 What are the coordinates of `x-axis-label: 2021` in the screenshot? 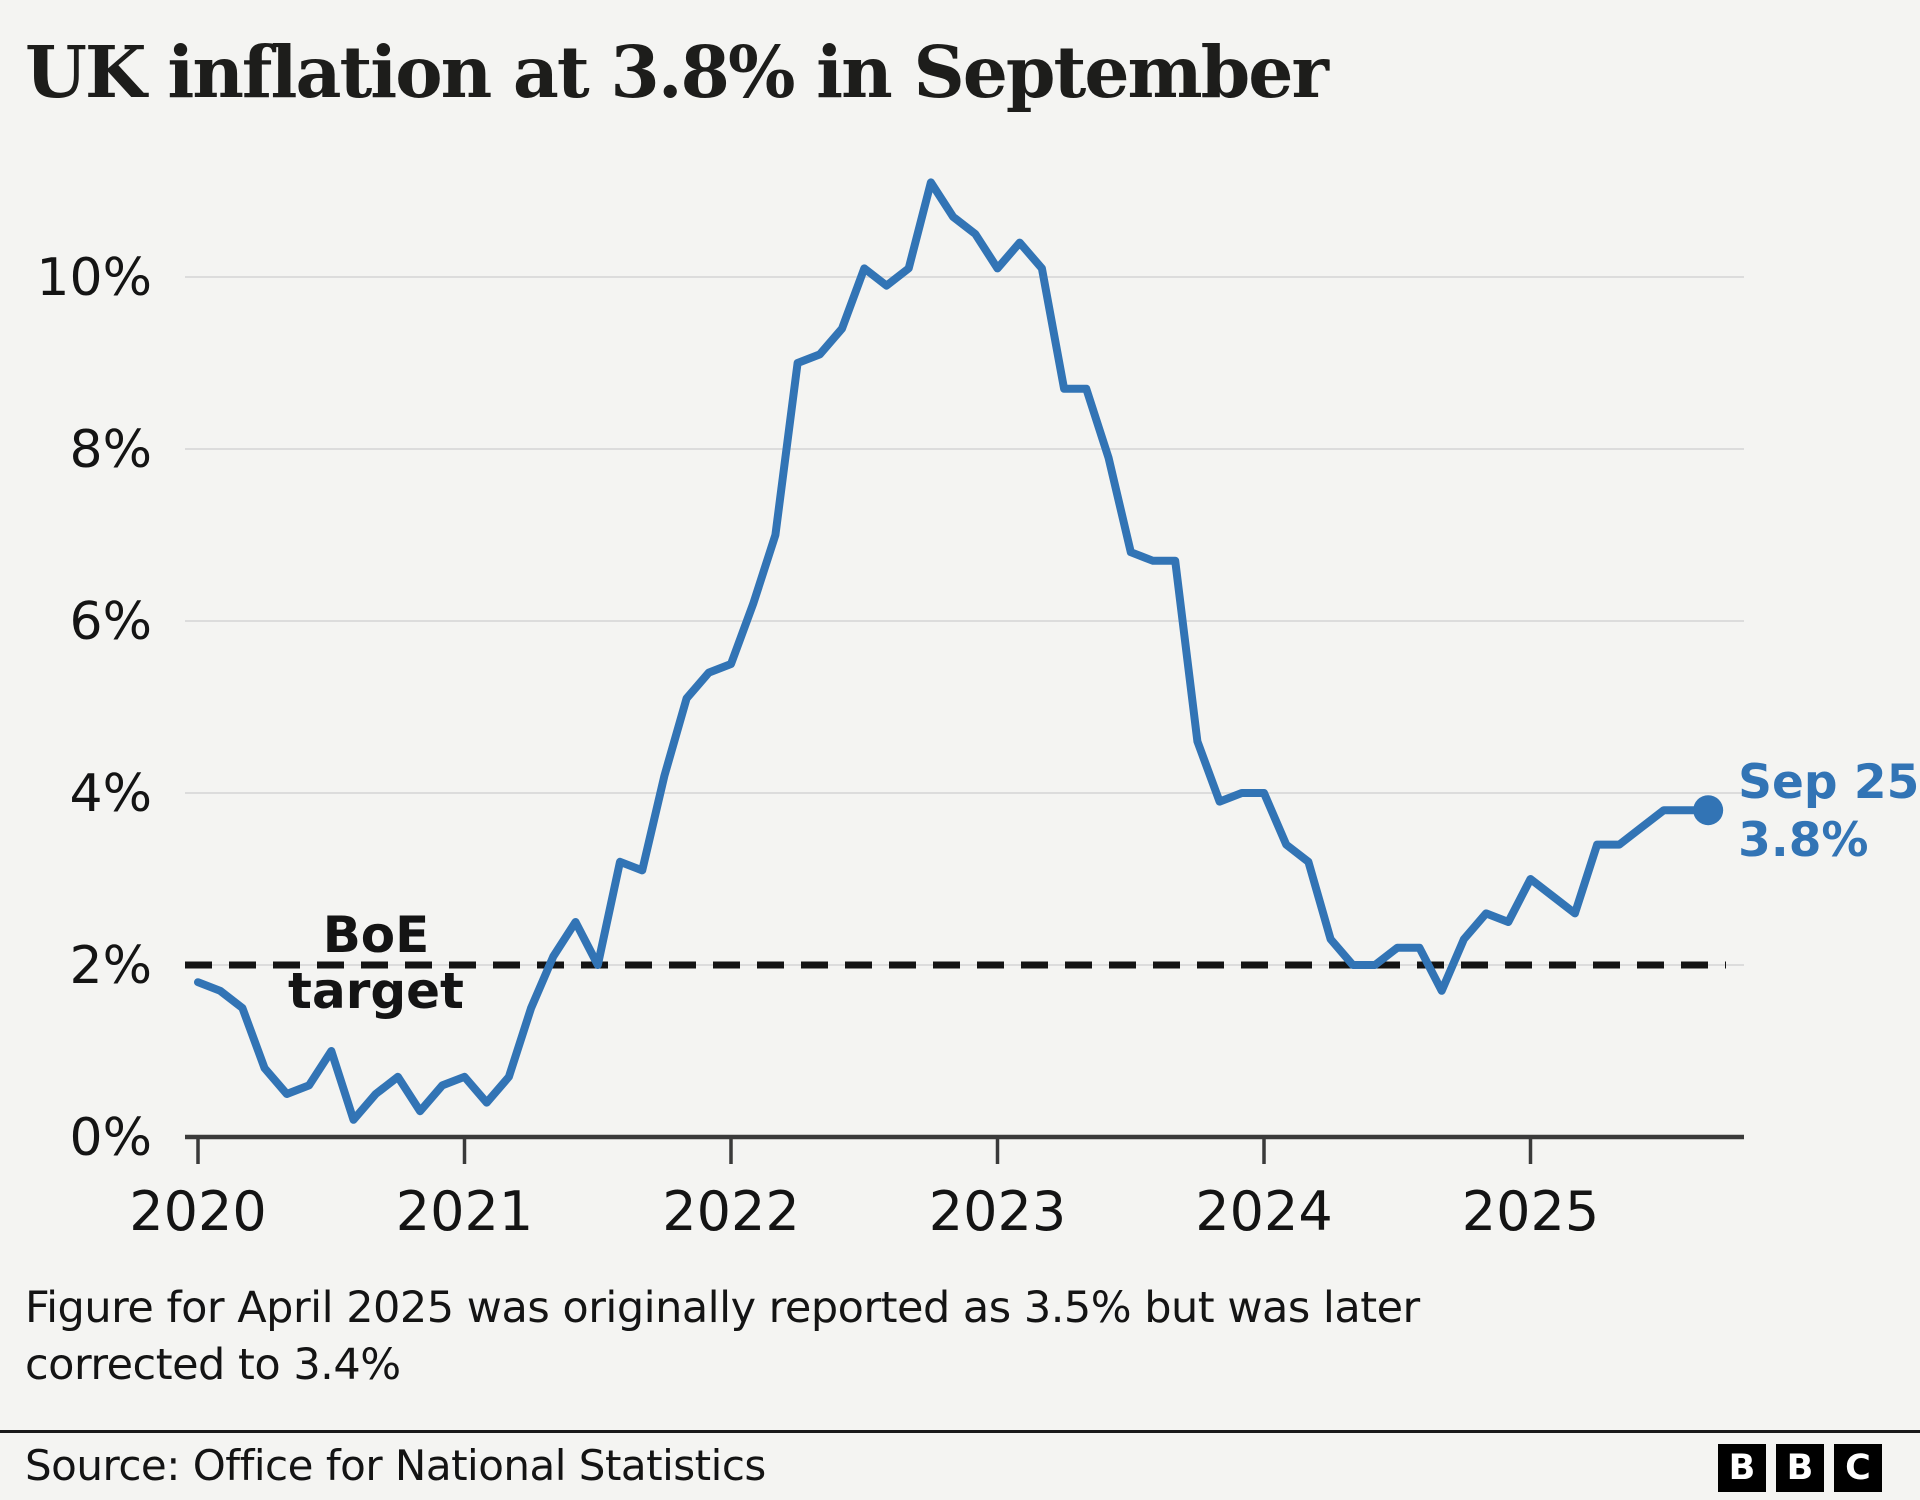 It's located at (464, 1211).